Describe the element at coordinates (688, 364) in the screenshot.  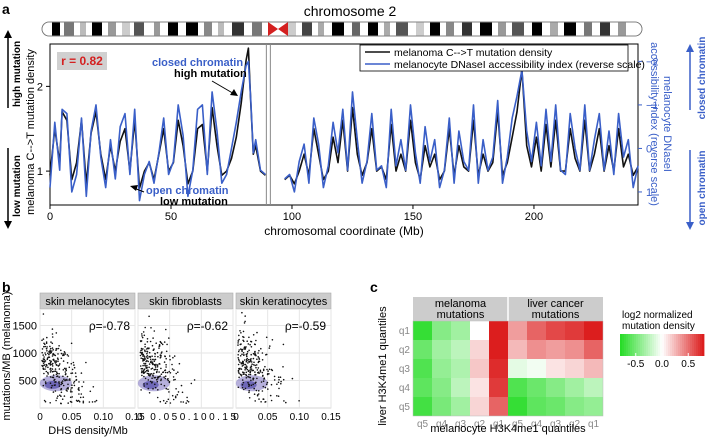
I see `legend-tick-label: 0.5` at that location.